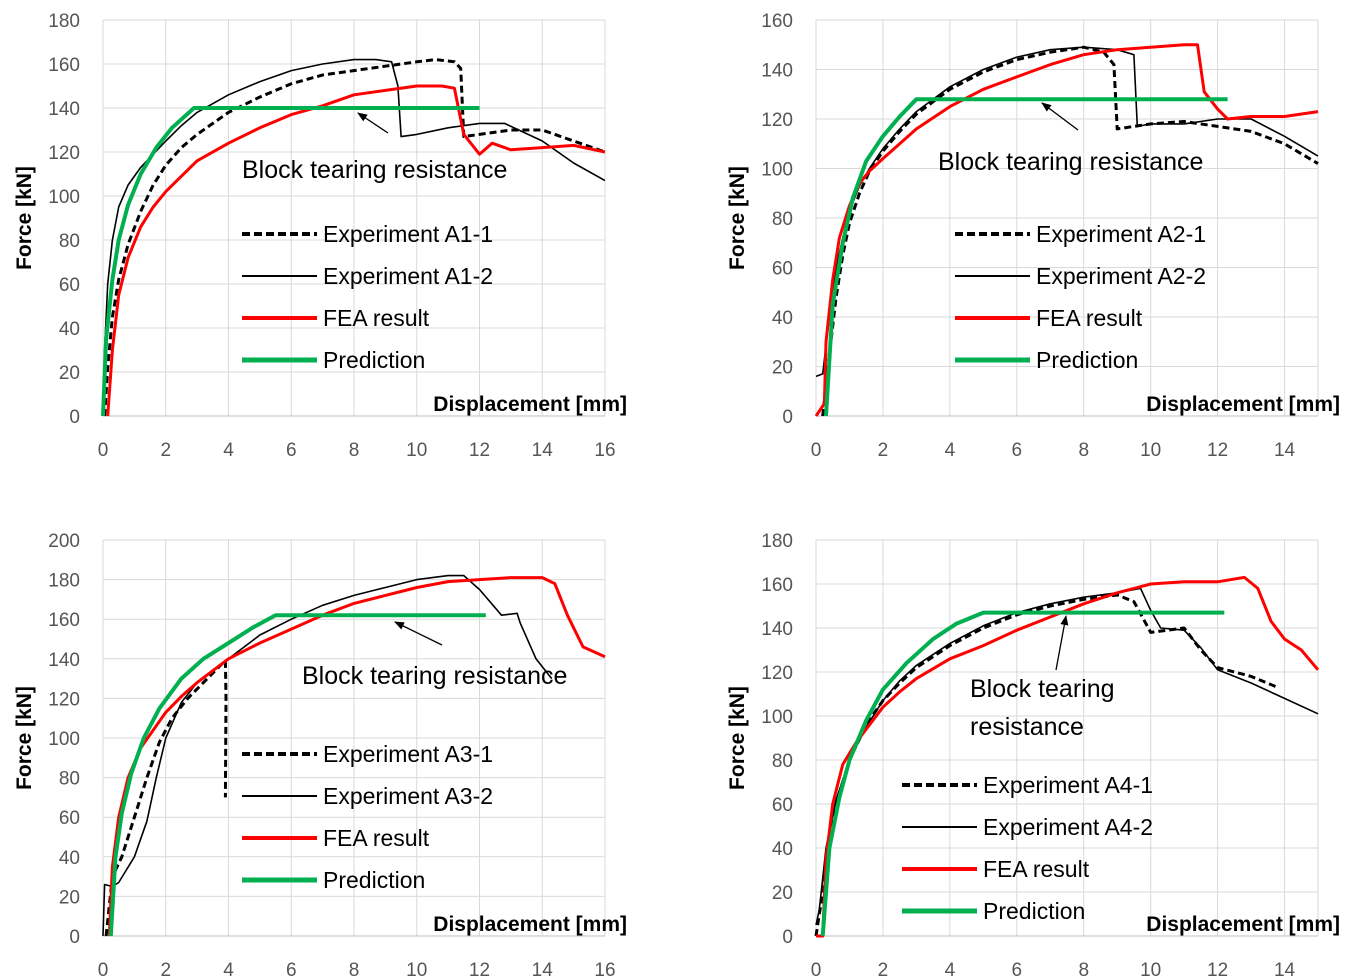 Image resolution: width=1357 pixels, height=978 pixels. I want to click on legend-label: Experiment A4-2, so click(1068, 827).